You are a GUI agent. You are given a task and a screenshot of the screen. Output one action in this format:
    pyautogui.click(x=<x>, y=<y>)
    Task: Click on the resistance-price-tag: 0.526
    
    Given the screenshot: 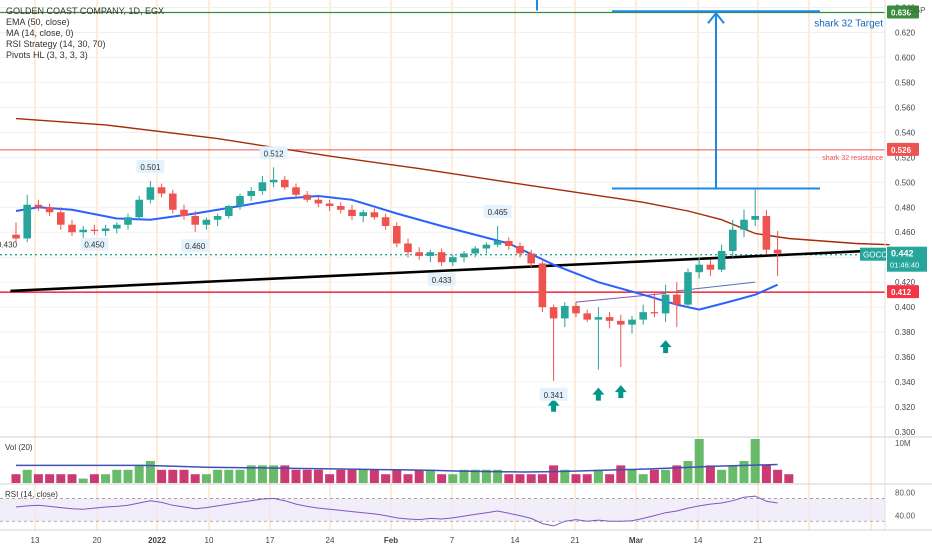 What is the action you would take?
    pyautogui.click(x=901, y=150)
    